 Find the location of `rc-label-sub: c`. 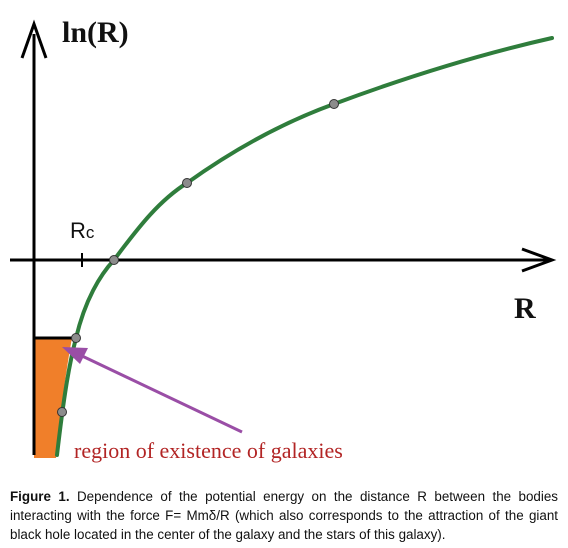

rc-label-sub: c is located at coordinates (90, 232).